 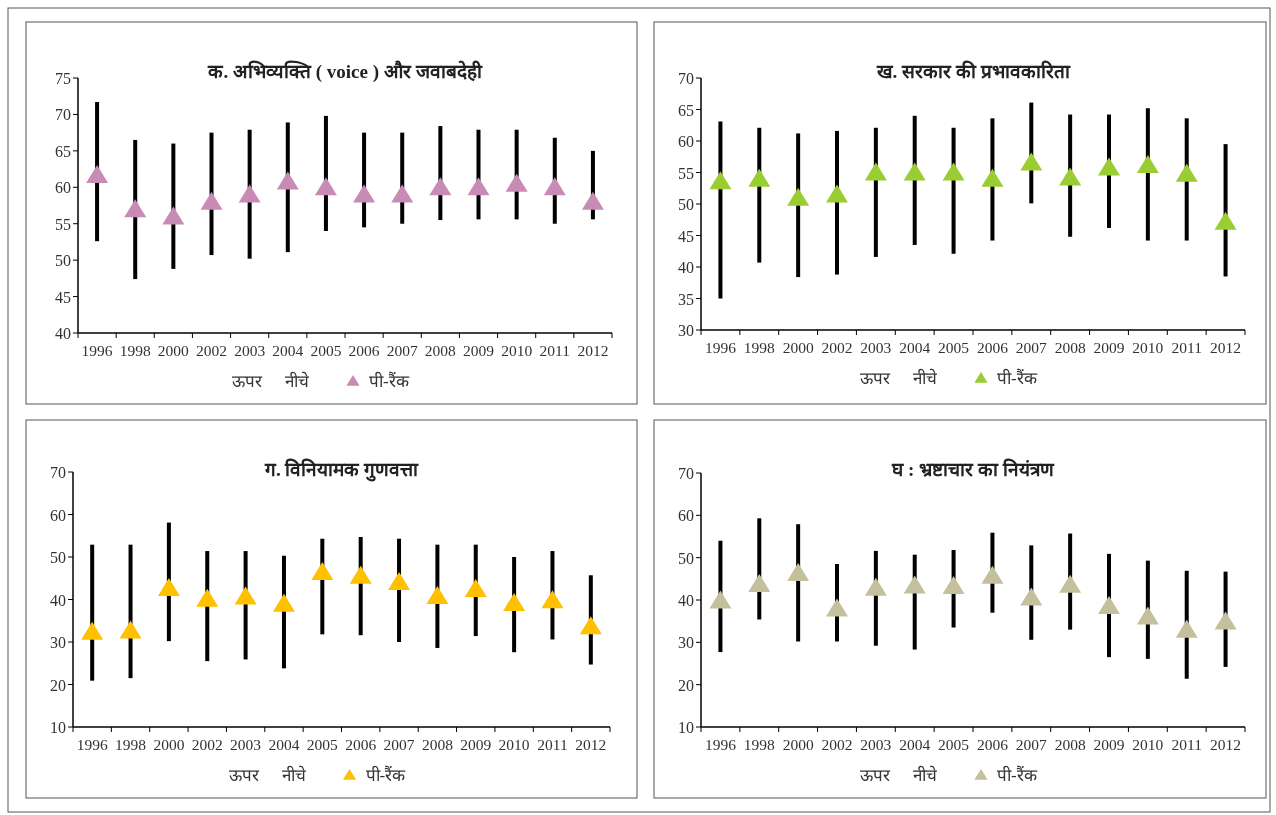 What do you see at coordinates (973, 71) in the screenshot?
I see `chart-title: ख. सरकार की प्रभावकारिता` at bounding box center [973, 71].